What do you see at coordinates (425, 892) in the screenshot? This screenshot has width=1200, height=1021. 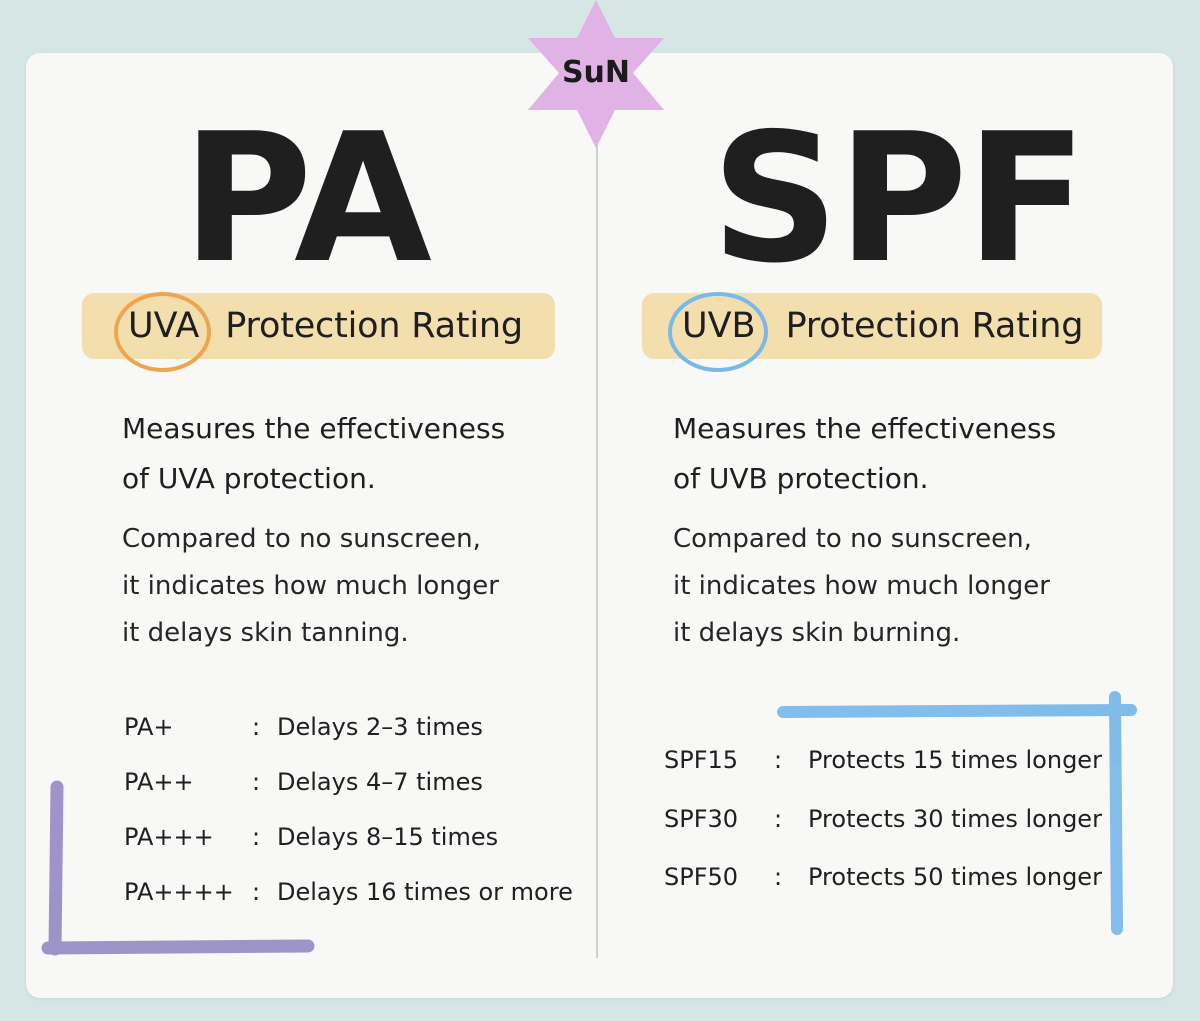 I see `pa-rating-desc: Delays 16 times or more` at bounding box center [425, 892].